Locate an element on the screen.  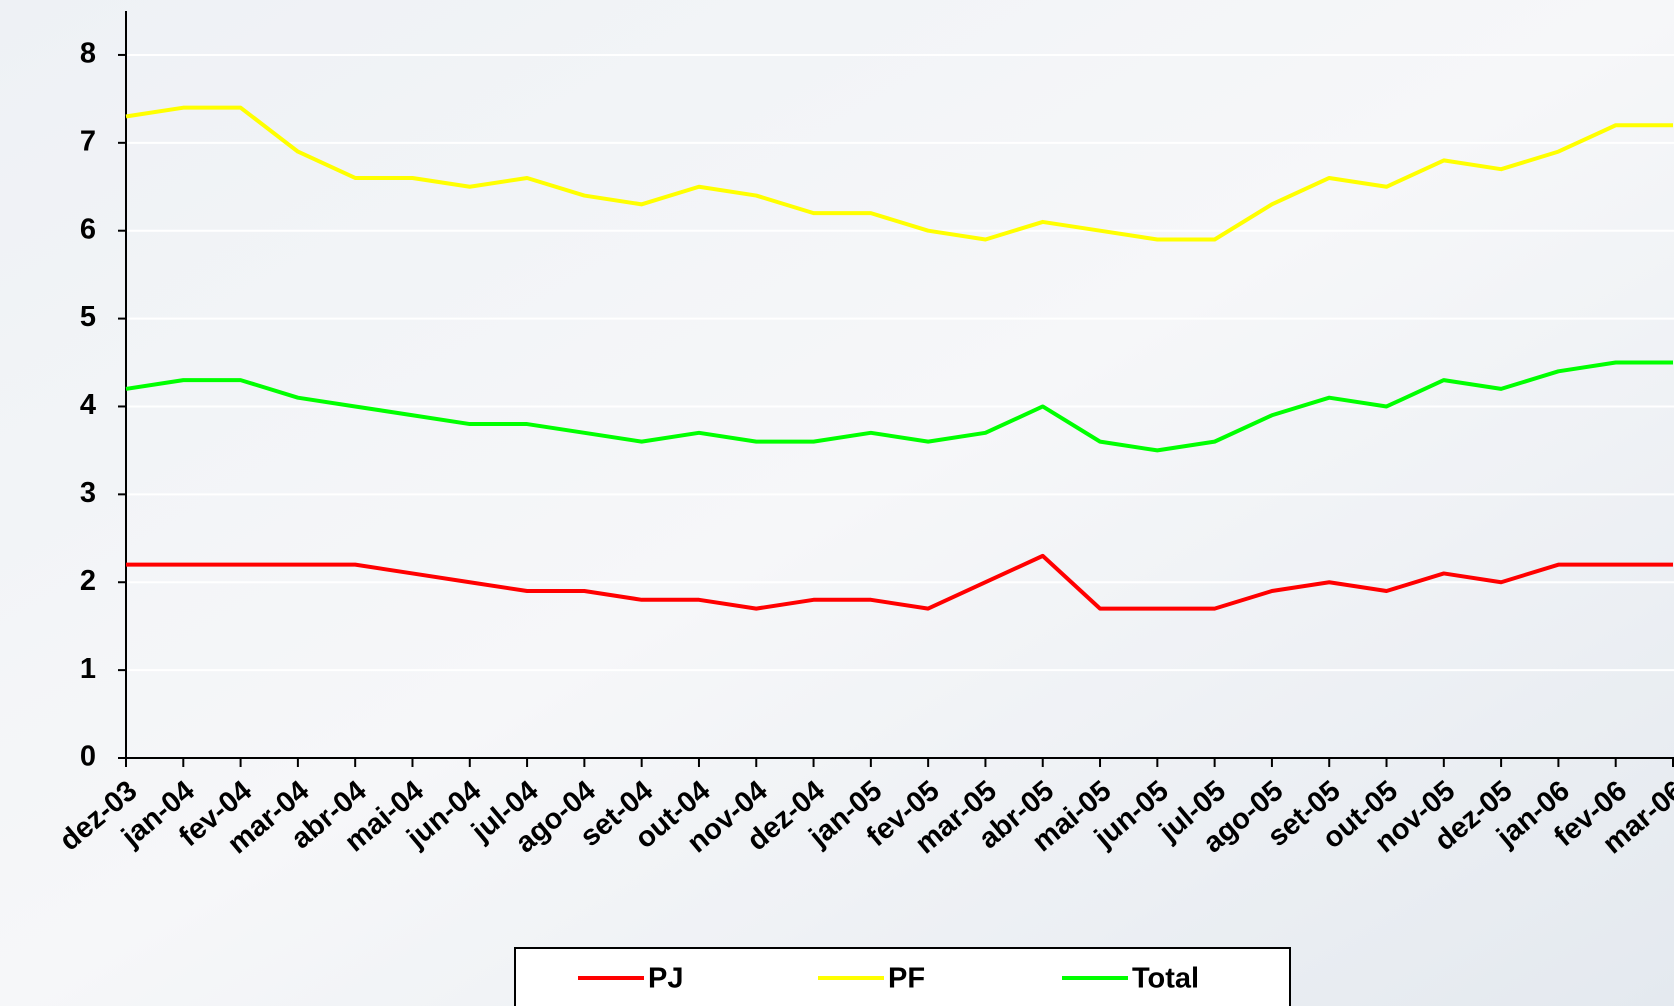
legend-box is located at coordinates (902, 976).